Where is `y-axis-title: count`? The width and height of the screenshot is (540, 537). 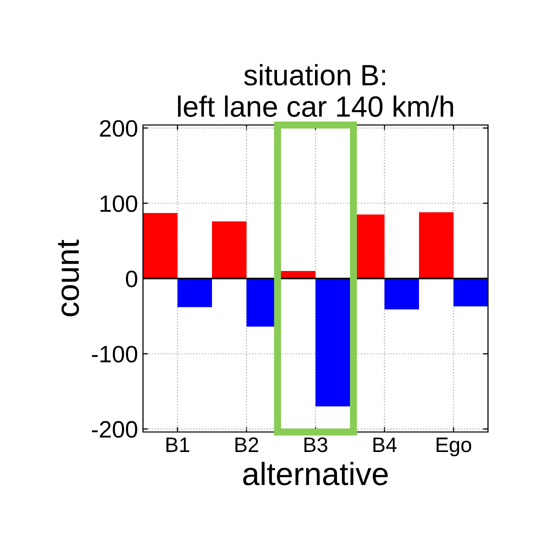
y-axis-title: count is located at coordinates (69, 278).